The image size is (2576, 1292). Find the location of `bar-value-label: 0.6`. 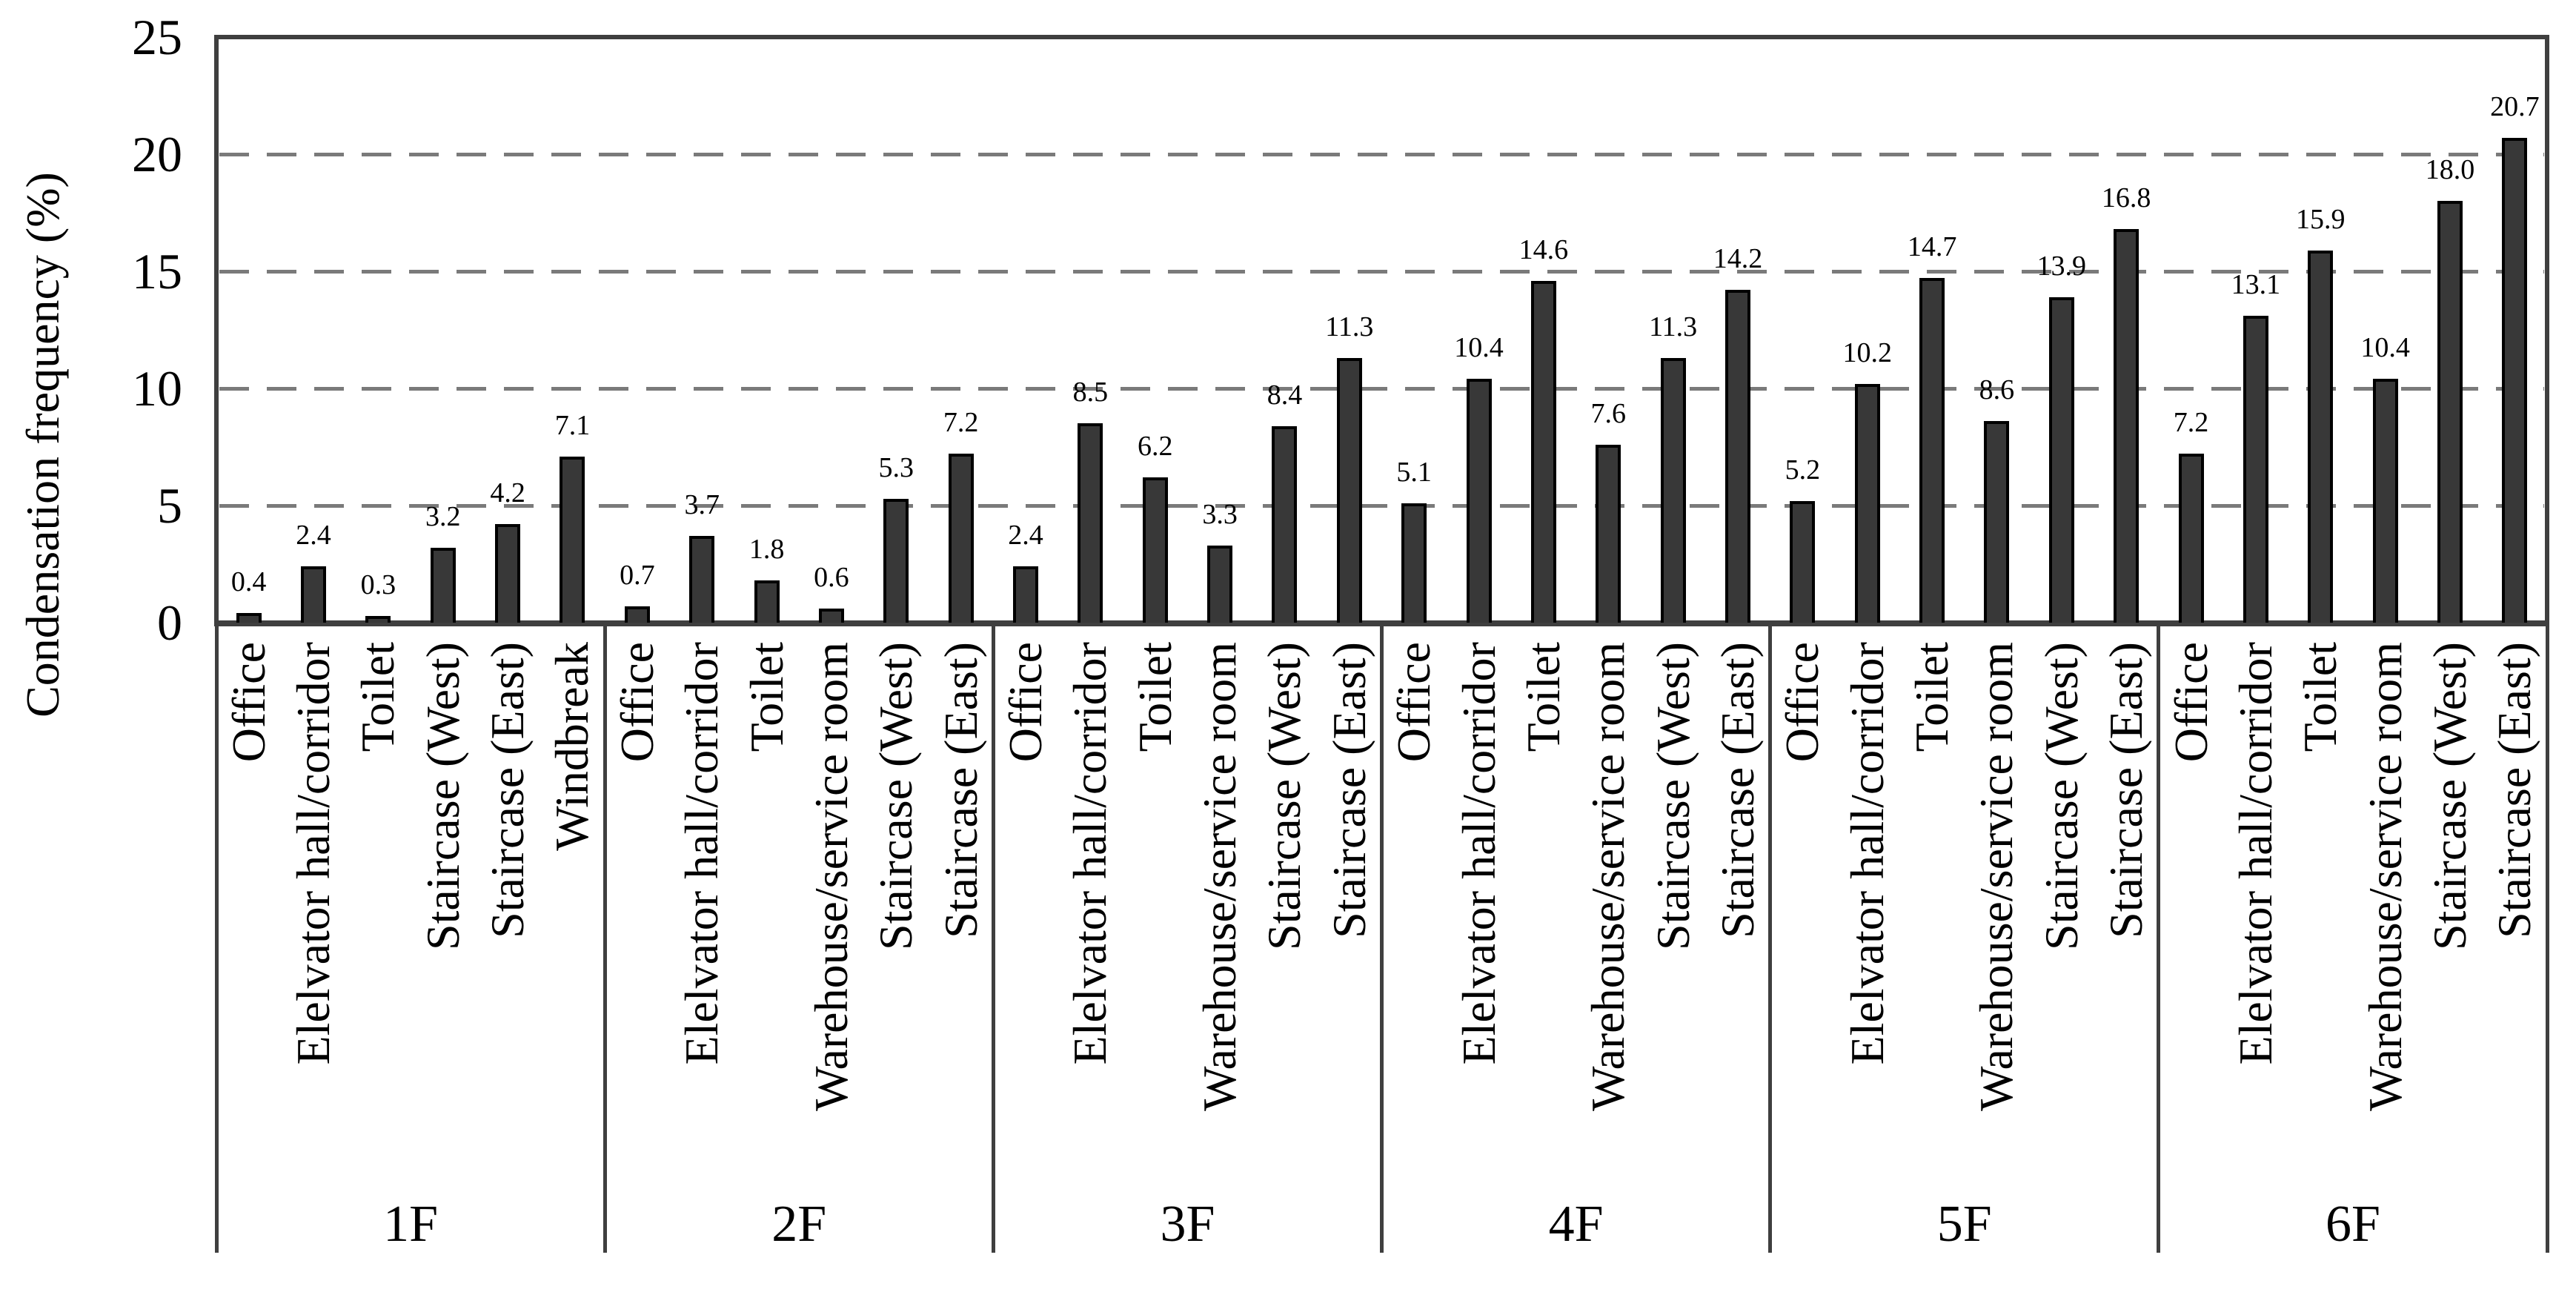

bar-value-label: 0.6 is located at coordinates (831, 578).